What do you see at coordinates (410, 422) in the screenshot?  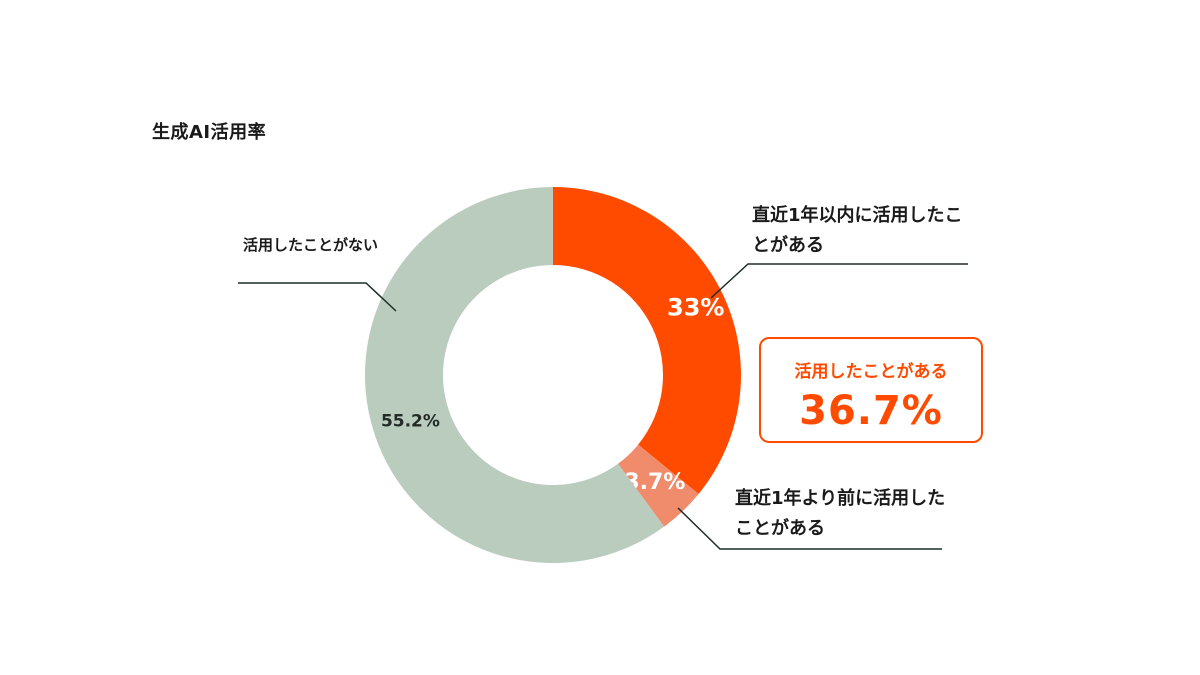 I see `value-label-never-used: 55.2%` at bounding box center [410, 422].